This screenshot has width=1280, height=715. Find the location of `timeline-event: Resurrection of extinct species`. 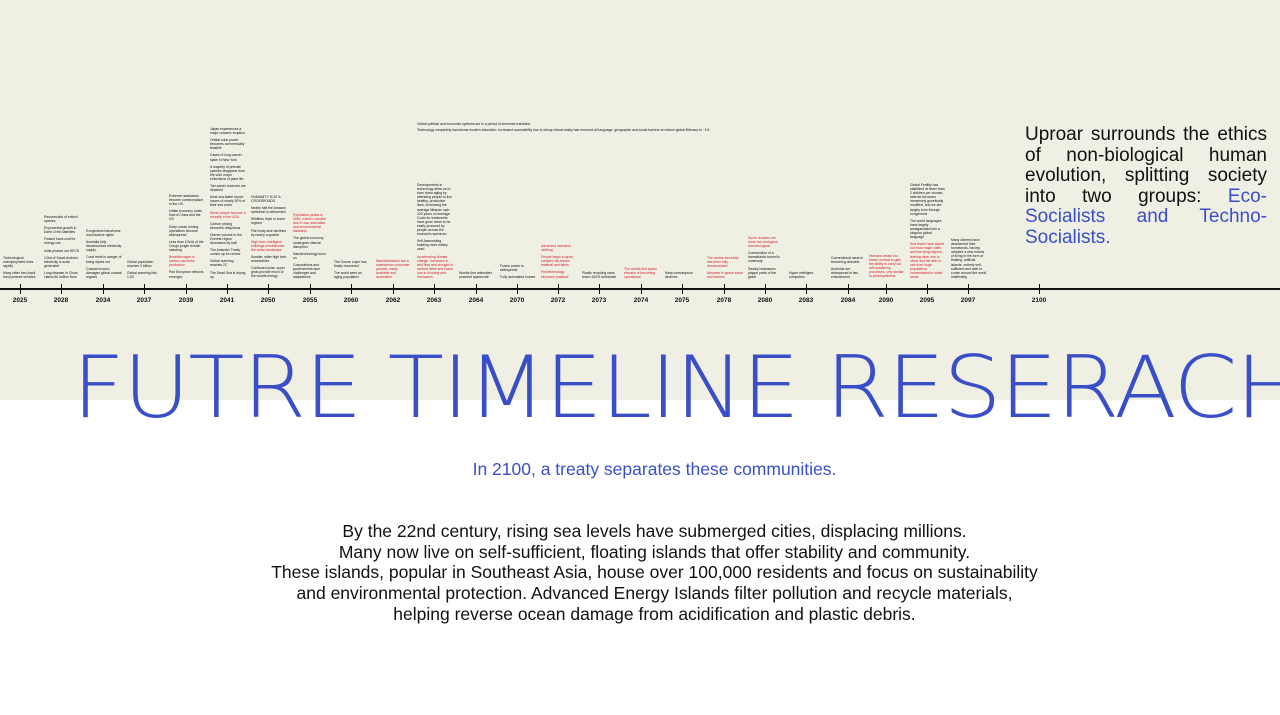

timeline-event: Resurrection of extinct species is located at coordinates (61, 219).